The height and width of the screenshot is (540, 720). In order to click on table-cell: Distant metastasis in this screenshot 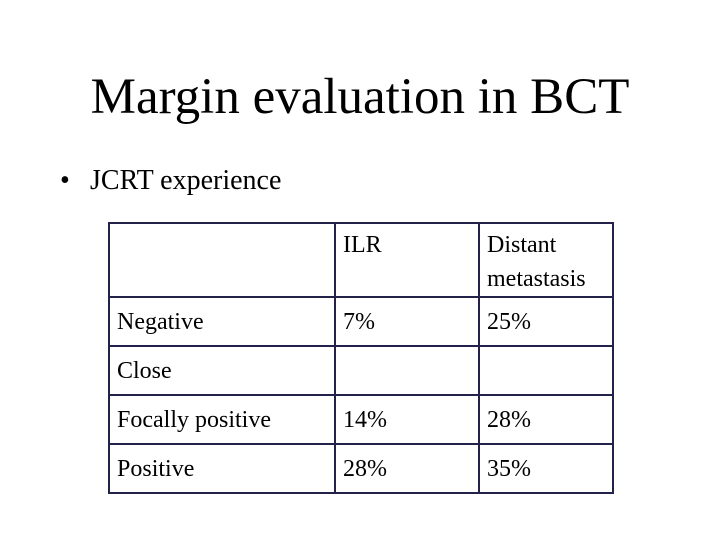, I will do `click(546, 260)`.